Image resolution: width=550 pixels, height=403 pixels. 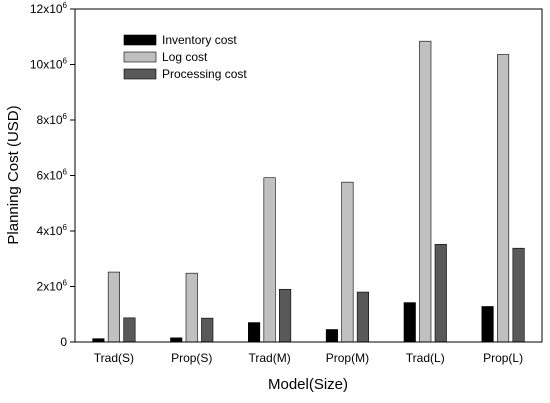 I want to click on legend-label: Processing cost, so click(x=204, y=74).